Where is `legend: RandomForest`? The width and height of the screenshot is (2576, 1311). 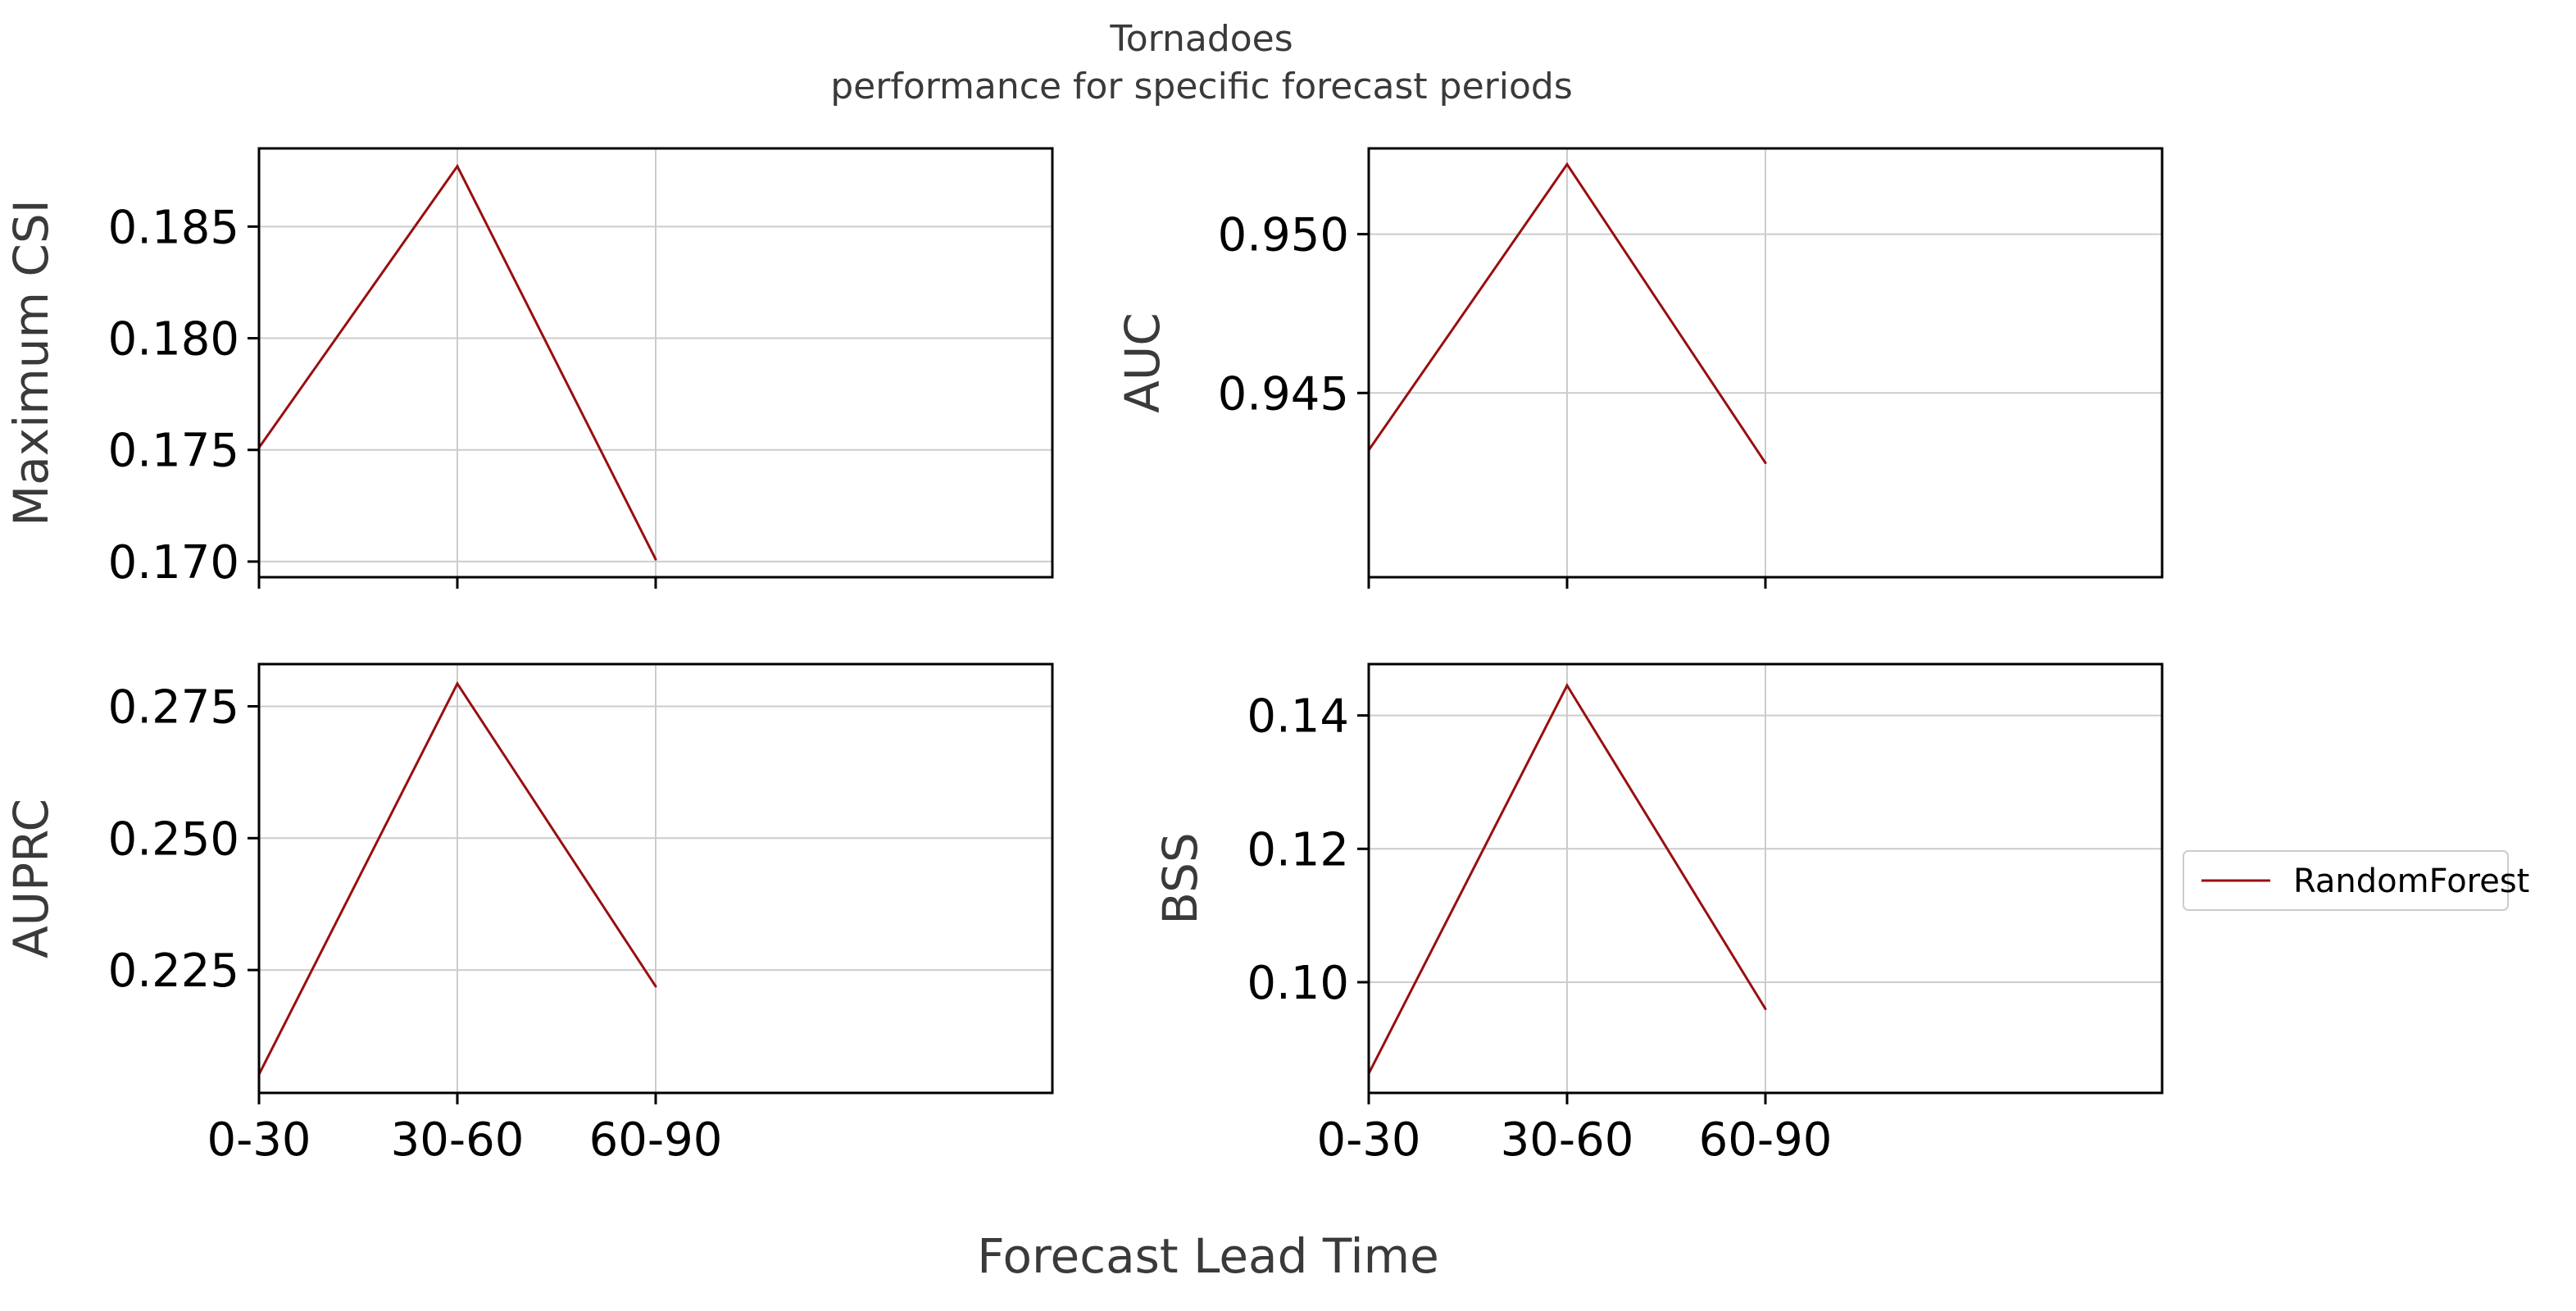
legend: RandomForest is located at coordinates (2356, 881).